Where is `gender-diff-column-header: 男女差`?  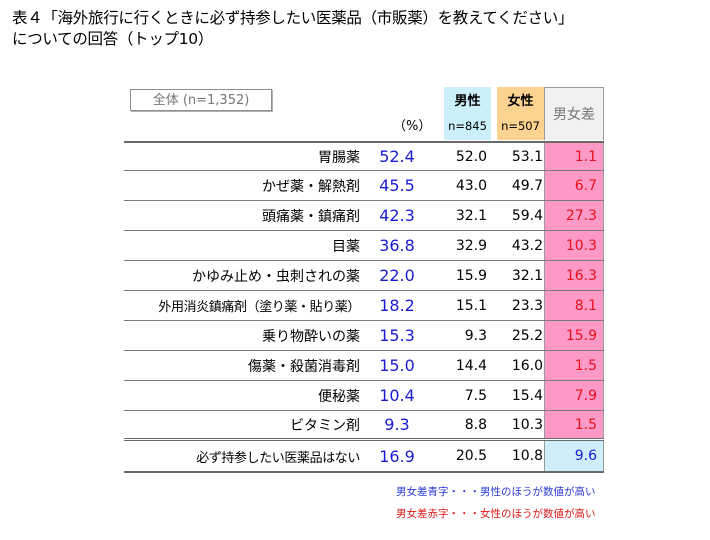 gender-diff-column-header: 男女差 is located at coordinates (574, 113).